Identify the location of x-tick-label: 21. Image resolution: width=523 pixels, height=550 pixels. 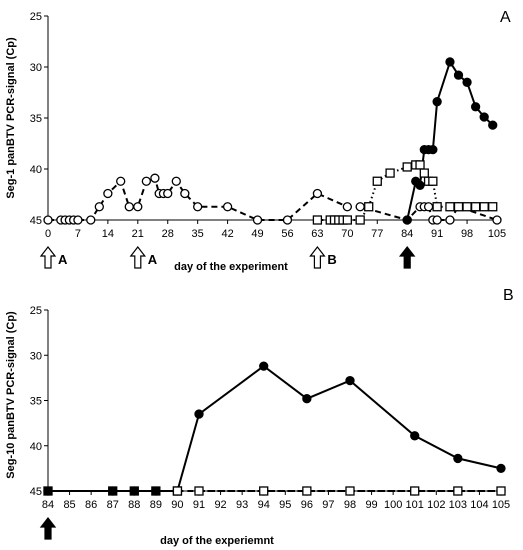
(138, 234).